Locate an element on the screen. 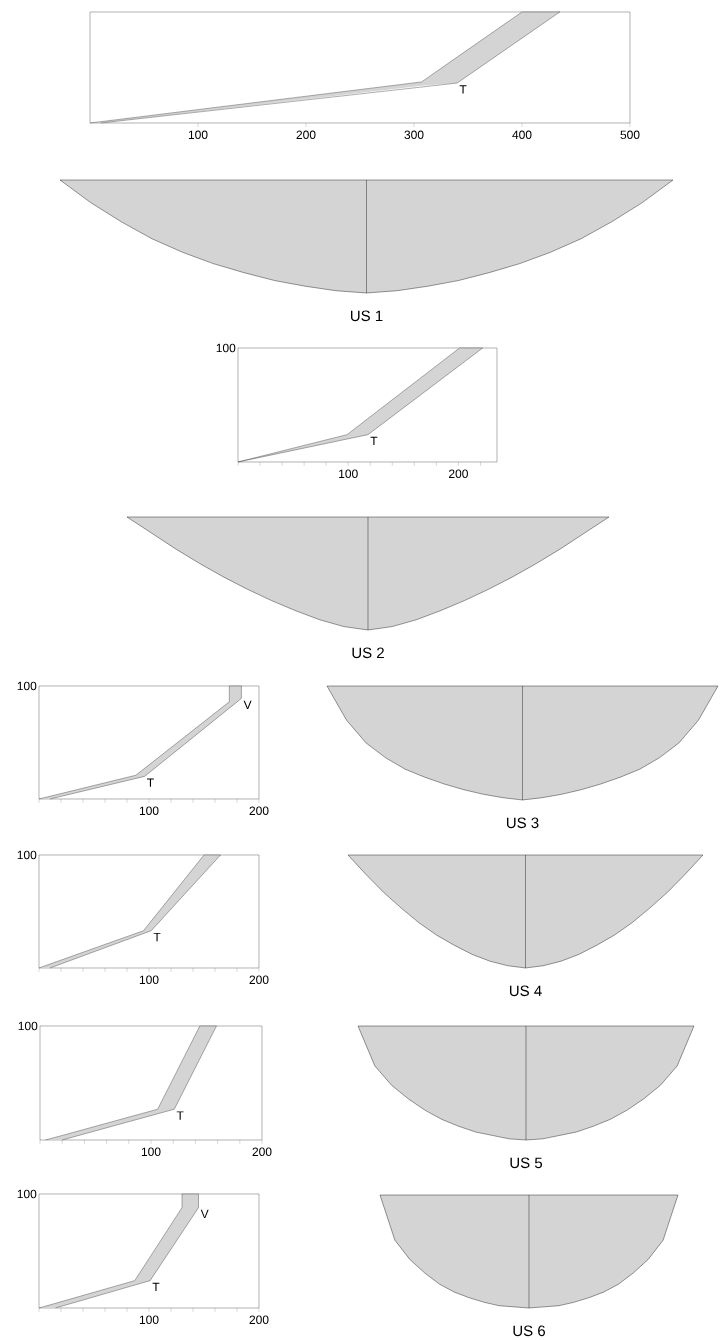  x-tick-label: 500 is located at coordinates (630, 135).